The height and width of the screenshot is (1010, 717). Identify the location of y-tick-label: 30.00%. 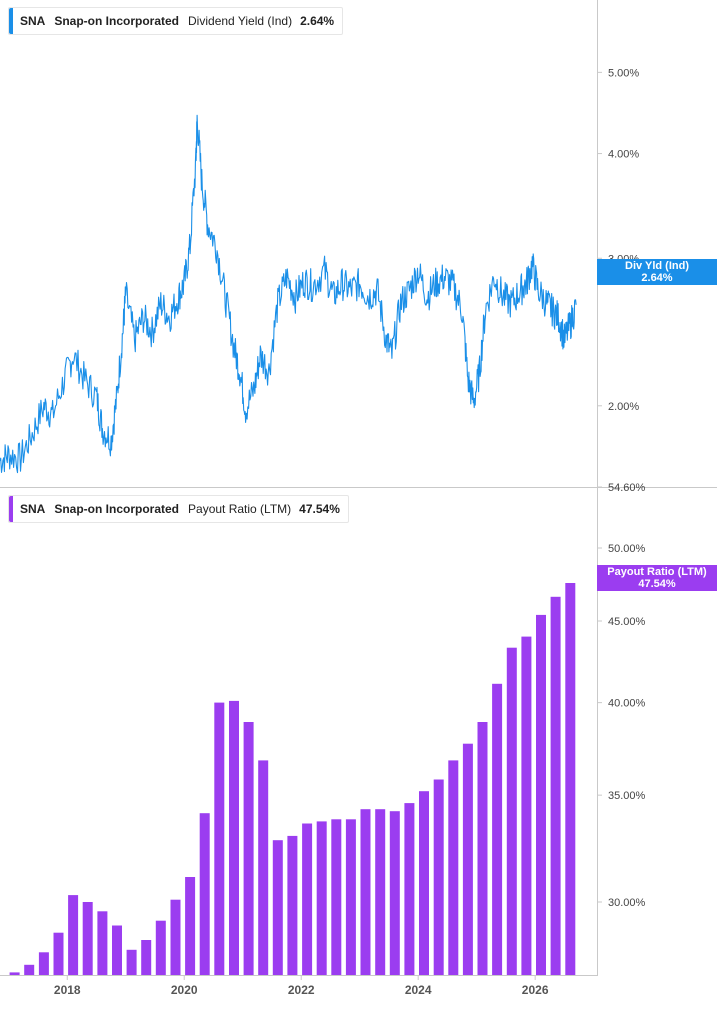
(627, 903).